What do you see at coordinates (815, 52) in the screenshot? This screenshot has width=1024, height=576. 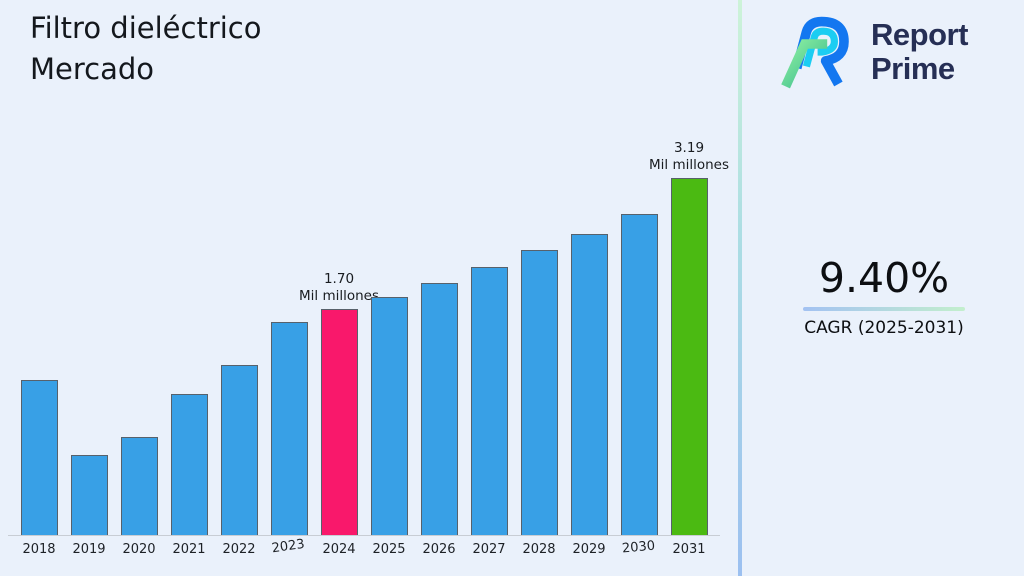 I see `report-prime-logo-icon` at bounding box center [815, 52].